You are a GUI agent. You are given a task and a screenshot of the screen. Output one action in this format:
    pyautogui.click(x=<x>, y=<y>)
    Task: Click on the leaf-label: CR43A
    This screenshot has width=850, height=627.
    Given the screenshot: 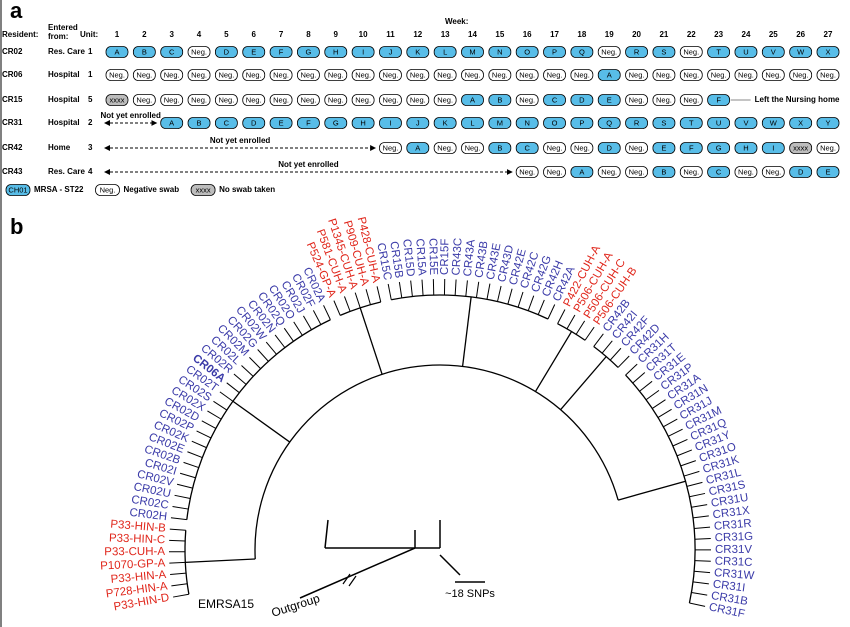 What is the action you would take?
    pyautogui.click(x=470, y=258)
    